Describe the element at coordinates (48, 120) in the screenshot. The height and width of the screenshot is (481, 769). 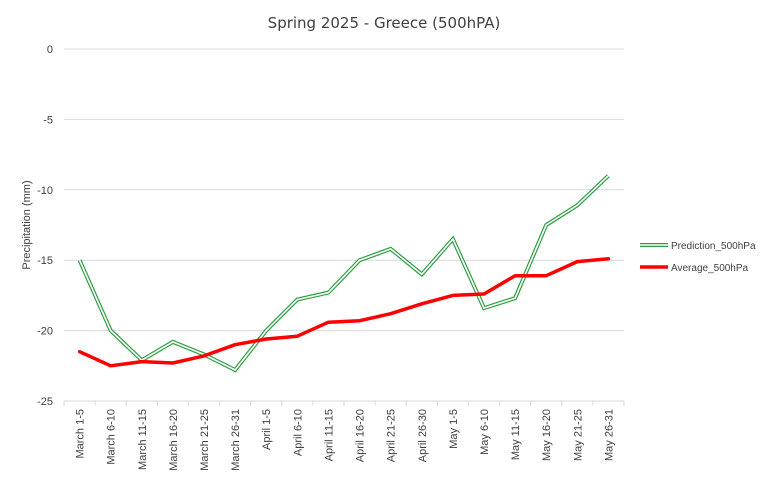
I see `y-tick-label: -5` at that location.